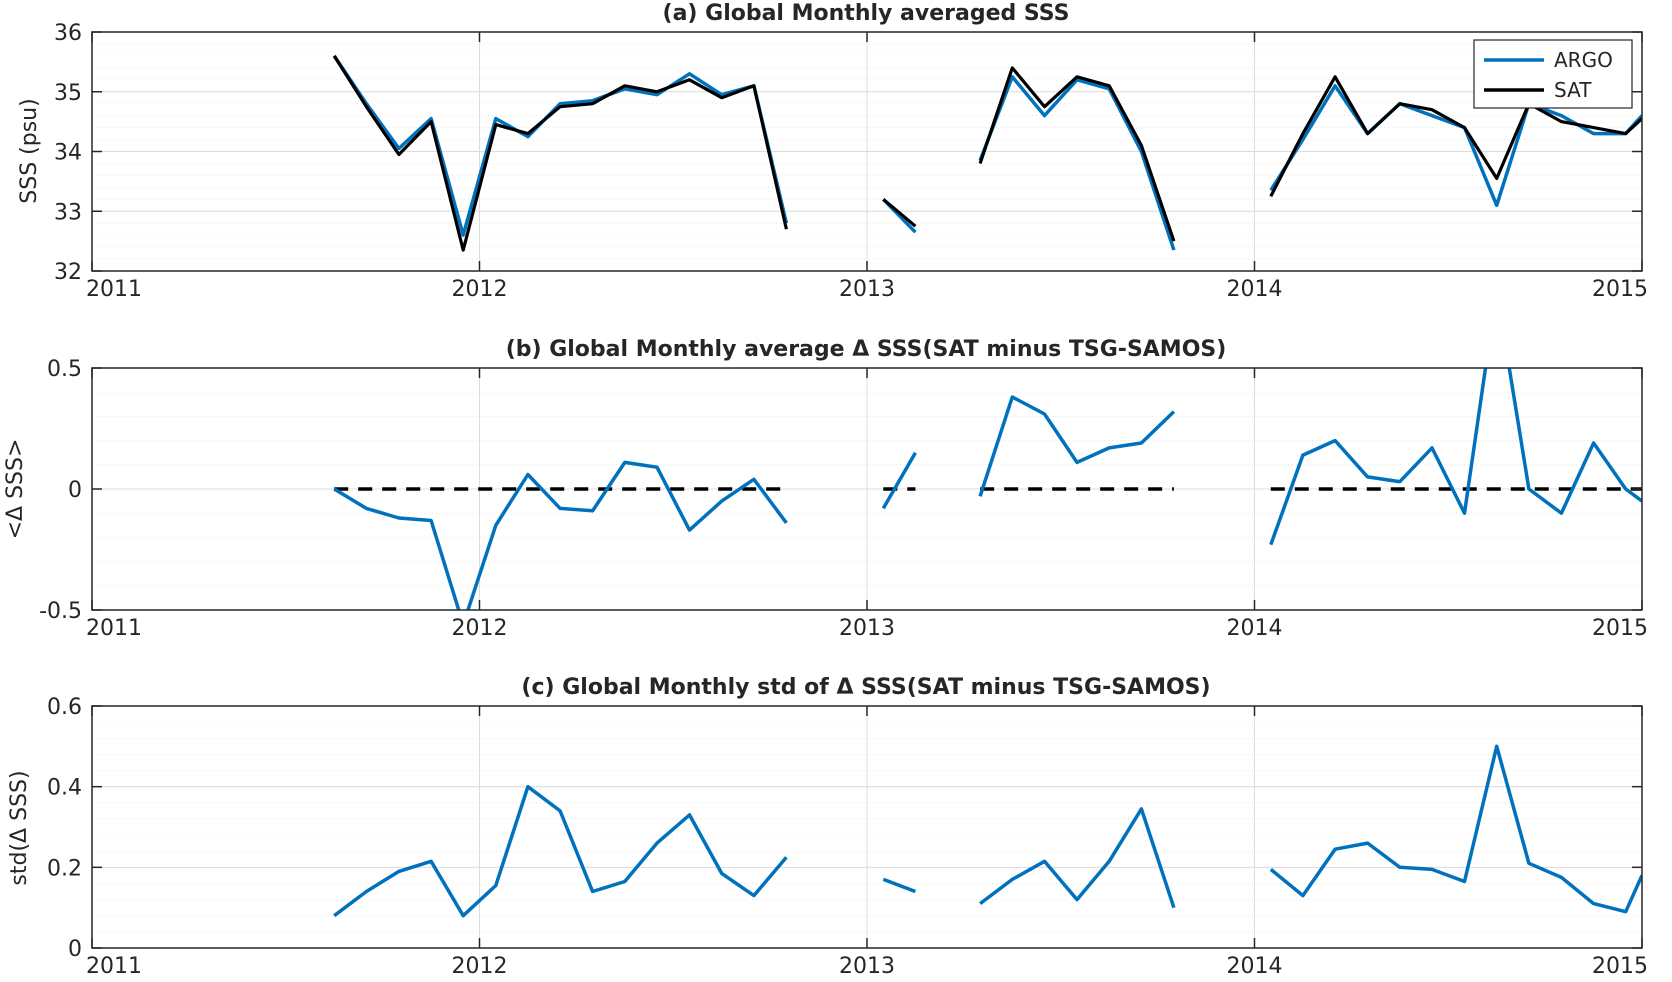  What do you see at coordinates (1620, 628) in the screenshot?
I see `panel-b-xtick-label: 2015` at bounding box center [1620, 628].